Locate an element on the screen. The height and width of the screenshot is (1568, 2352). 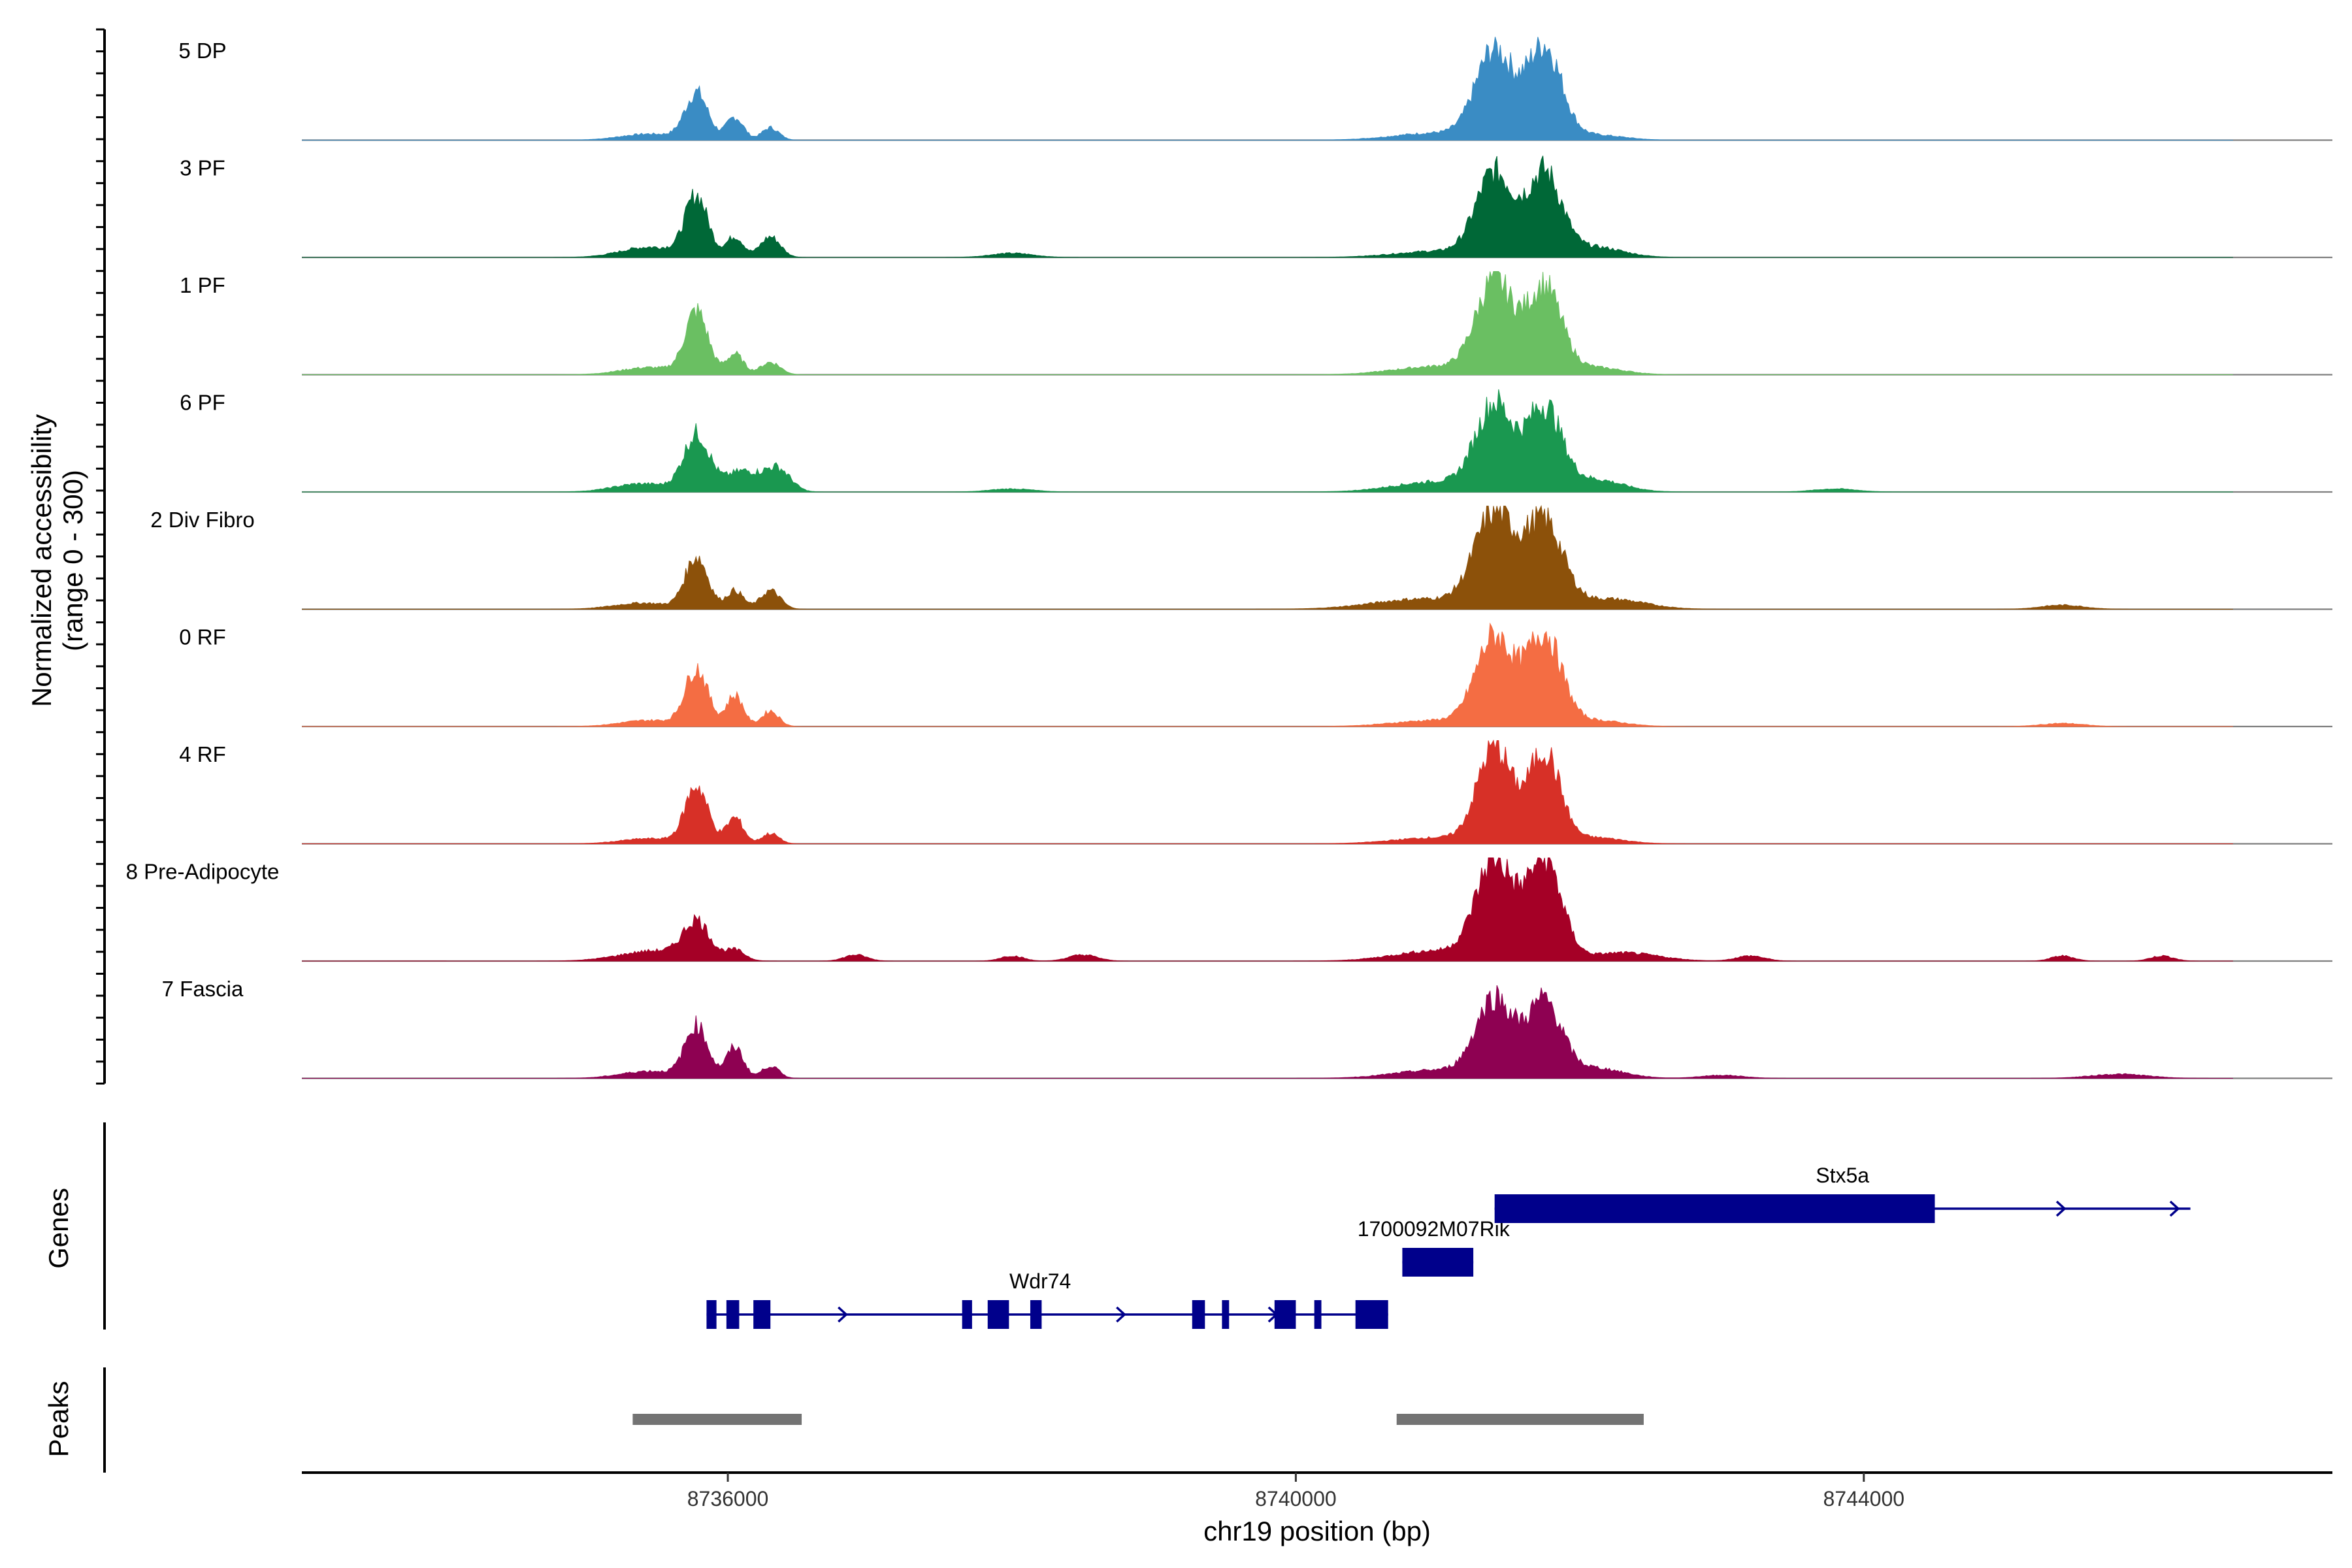
track-label: 8 Pre-Adipocyte is located at coordinates (203, 872).